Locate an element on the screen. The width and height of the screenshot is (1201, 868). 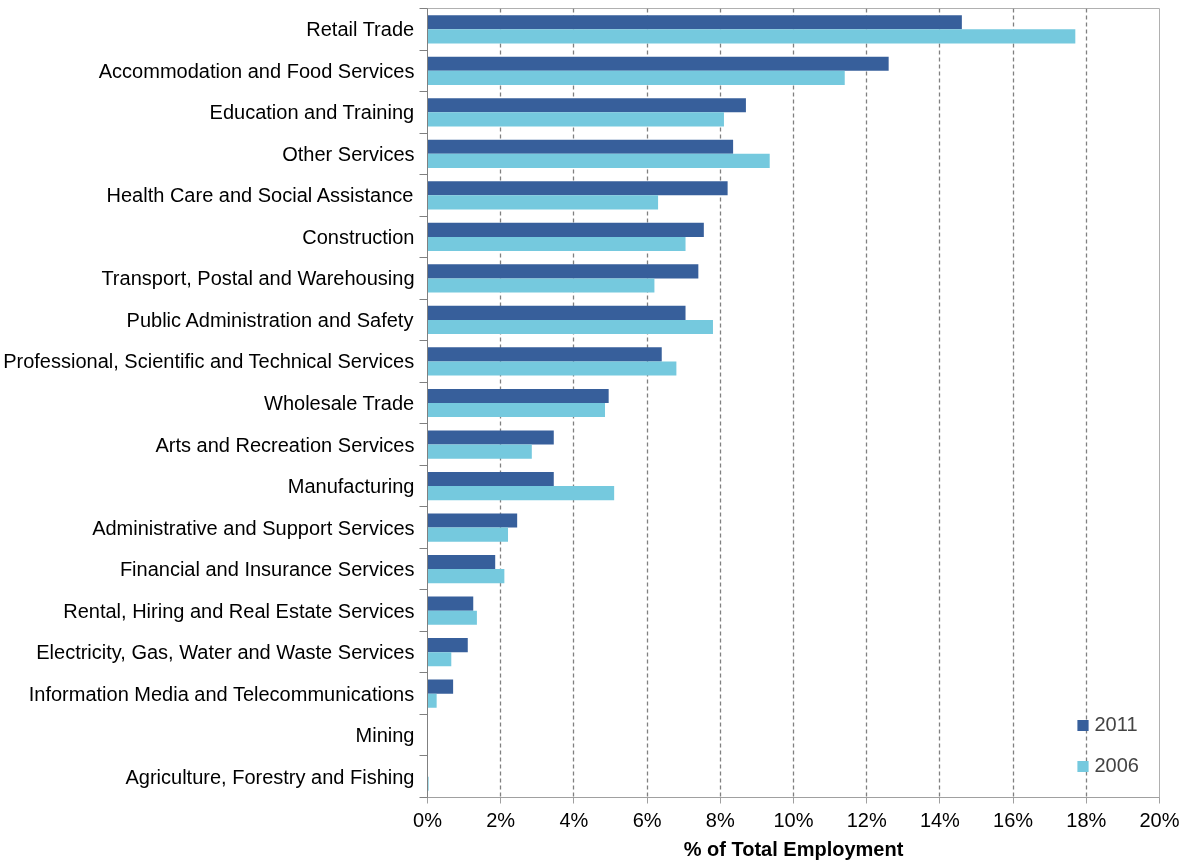
y-tick-label: Professional, Scientific and Technical Services is located at coordinates (209, 361).